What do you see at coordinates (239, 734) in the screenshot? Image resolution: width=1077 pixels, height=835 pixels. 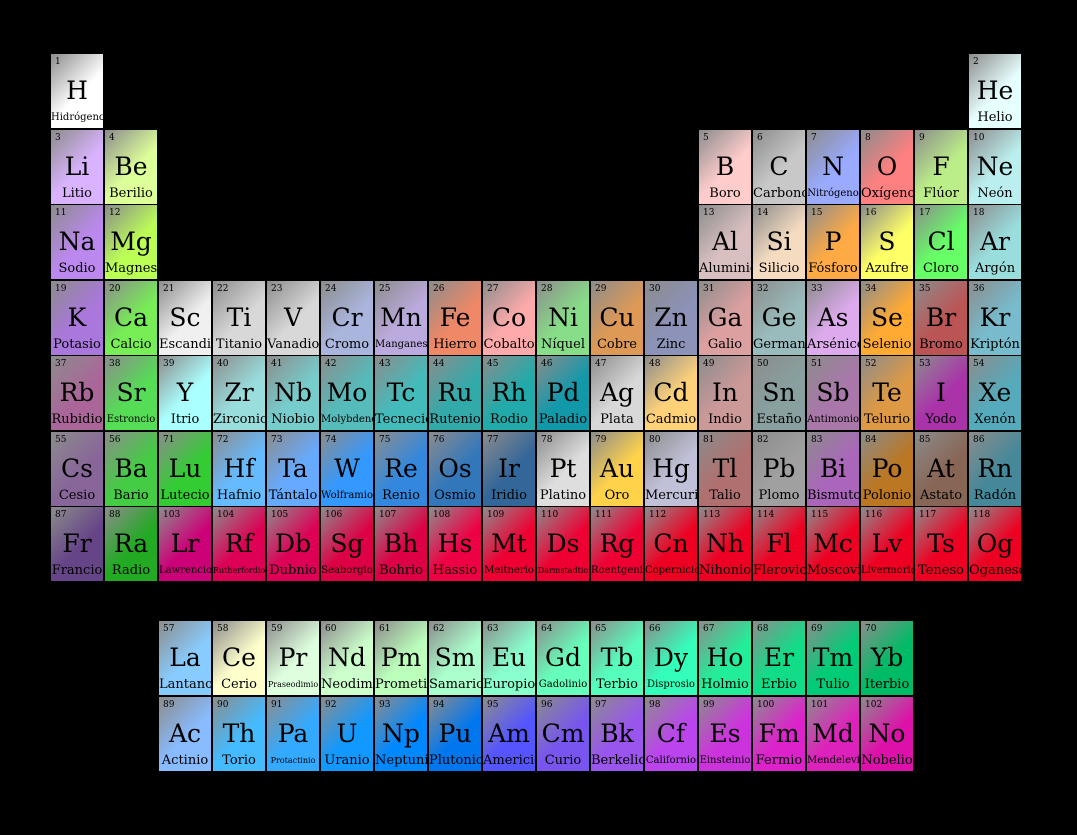 I see `element-cell: 90 Th Torio` at bounding box center [239, 734].